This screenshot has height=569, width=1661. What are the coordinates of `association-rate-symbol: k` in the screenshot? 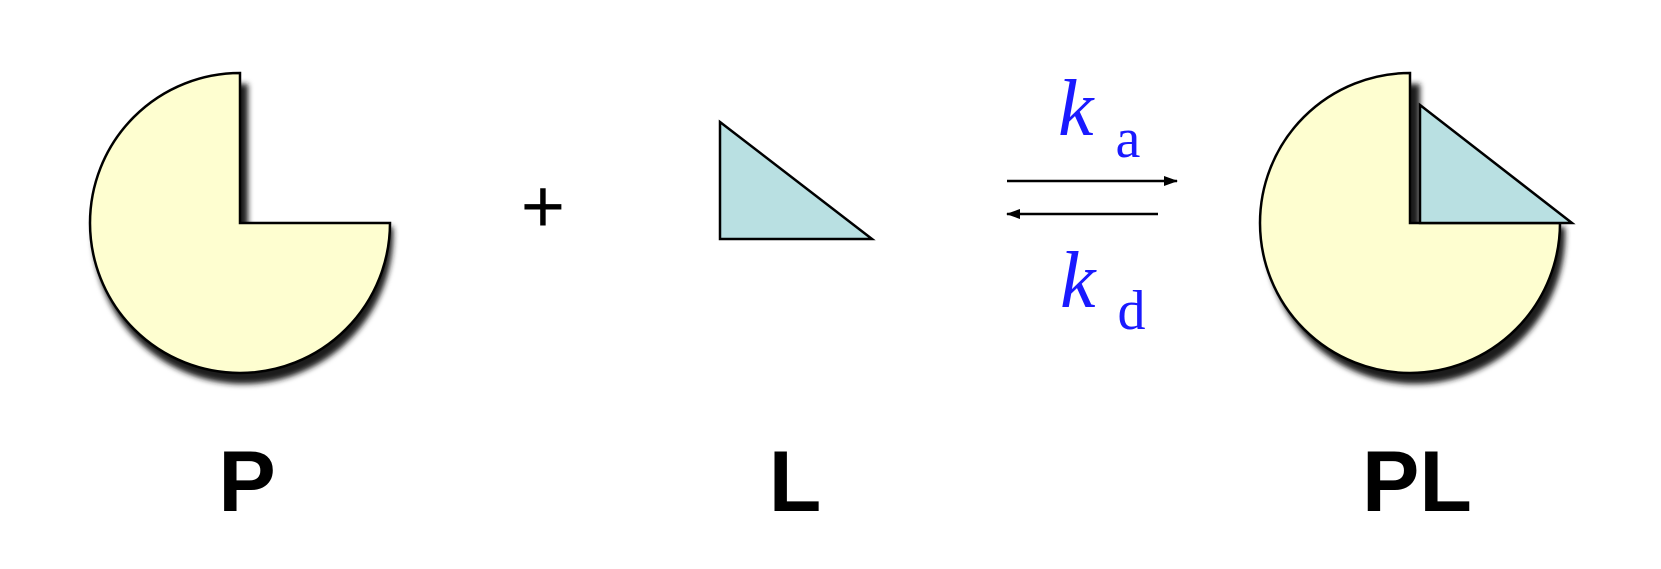 It's located at (1076, 109).